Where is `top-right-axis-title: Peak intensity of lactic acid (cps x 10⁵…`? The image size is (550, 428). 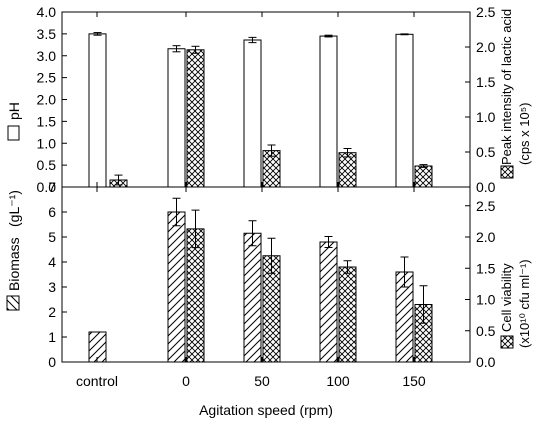
top-right-axis-title: Peak intensity of lactic acid (cps x 10⁵… is located at coordinates (515, 94).